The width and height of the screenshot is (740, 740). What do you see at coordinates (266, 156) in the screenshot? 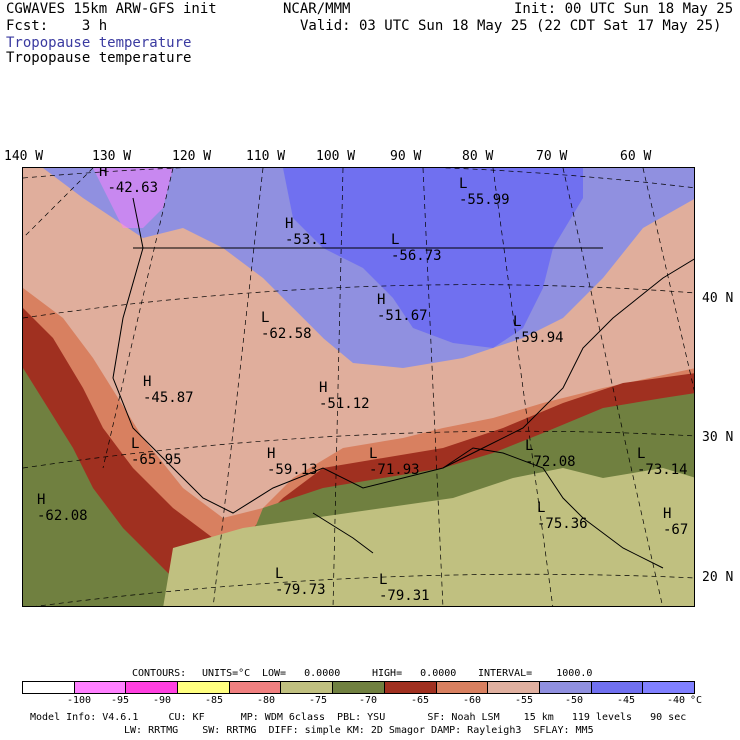
I see `lon-label: 110 W` at bounding box center [266, 156].